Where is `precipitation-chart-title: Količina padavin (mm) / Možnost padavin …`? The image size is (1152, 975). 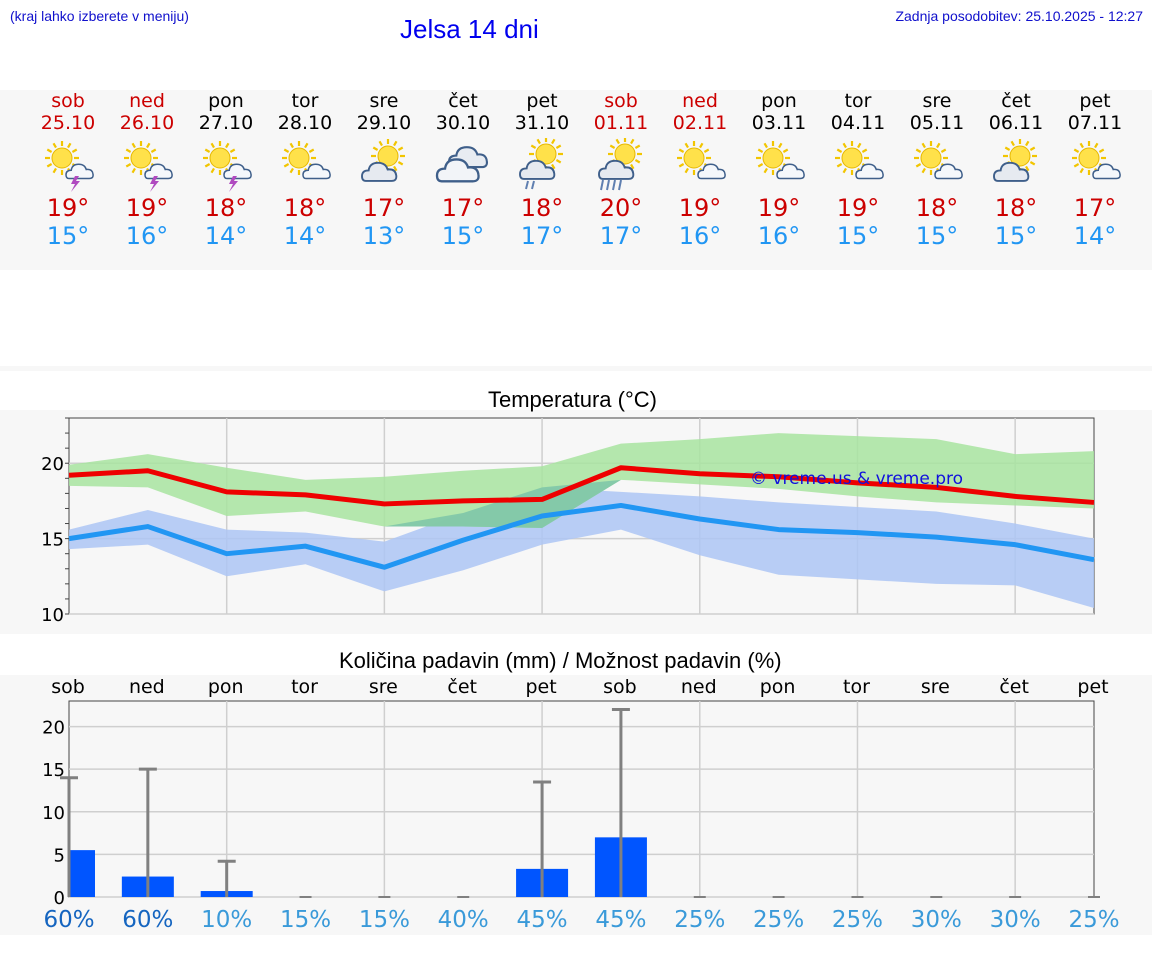
precipitation-chart-title: Količina padavin (mm) / Možnost padavin … is located at coordinates (560, 660).